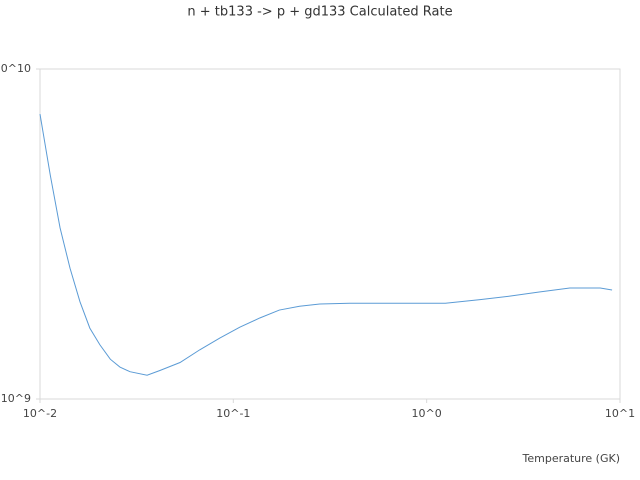 This screenshot has height=480, width=640. Describe the element at coordinates (40, 413) in the screenshot. I see `x-tick-label: 10^-2` at that location.